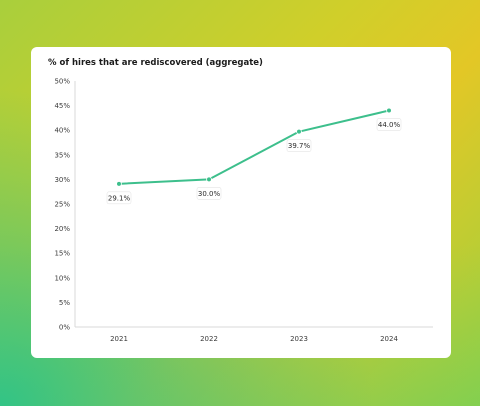 This screenshot has width=480, height=406. What do you see at coordinates (62, 155) in the screenshot?
I see `y-tick-label: 35%` at bounding box center [62, 155].